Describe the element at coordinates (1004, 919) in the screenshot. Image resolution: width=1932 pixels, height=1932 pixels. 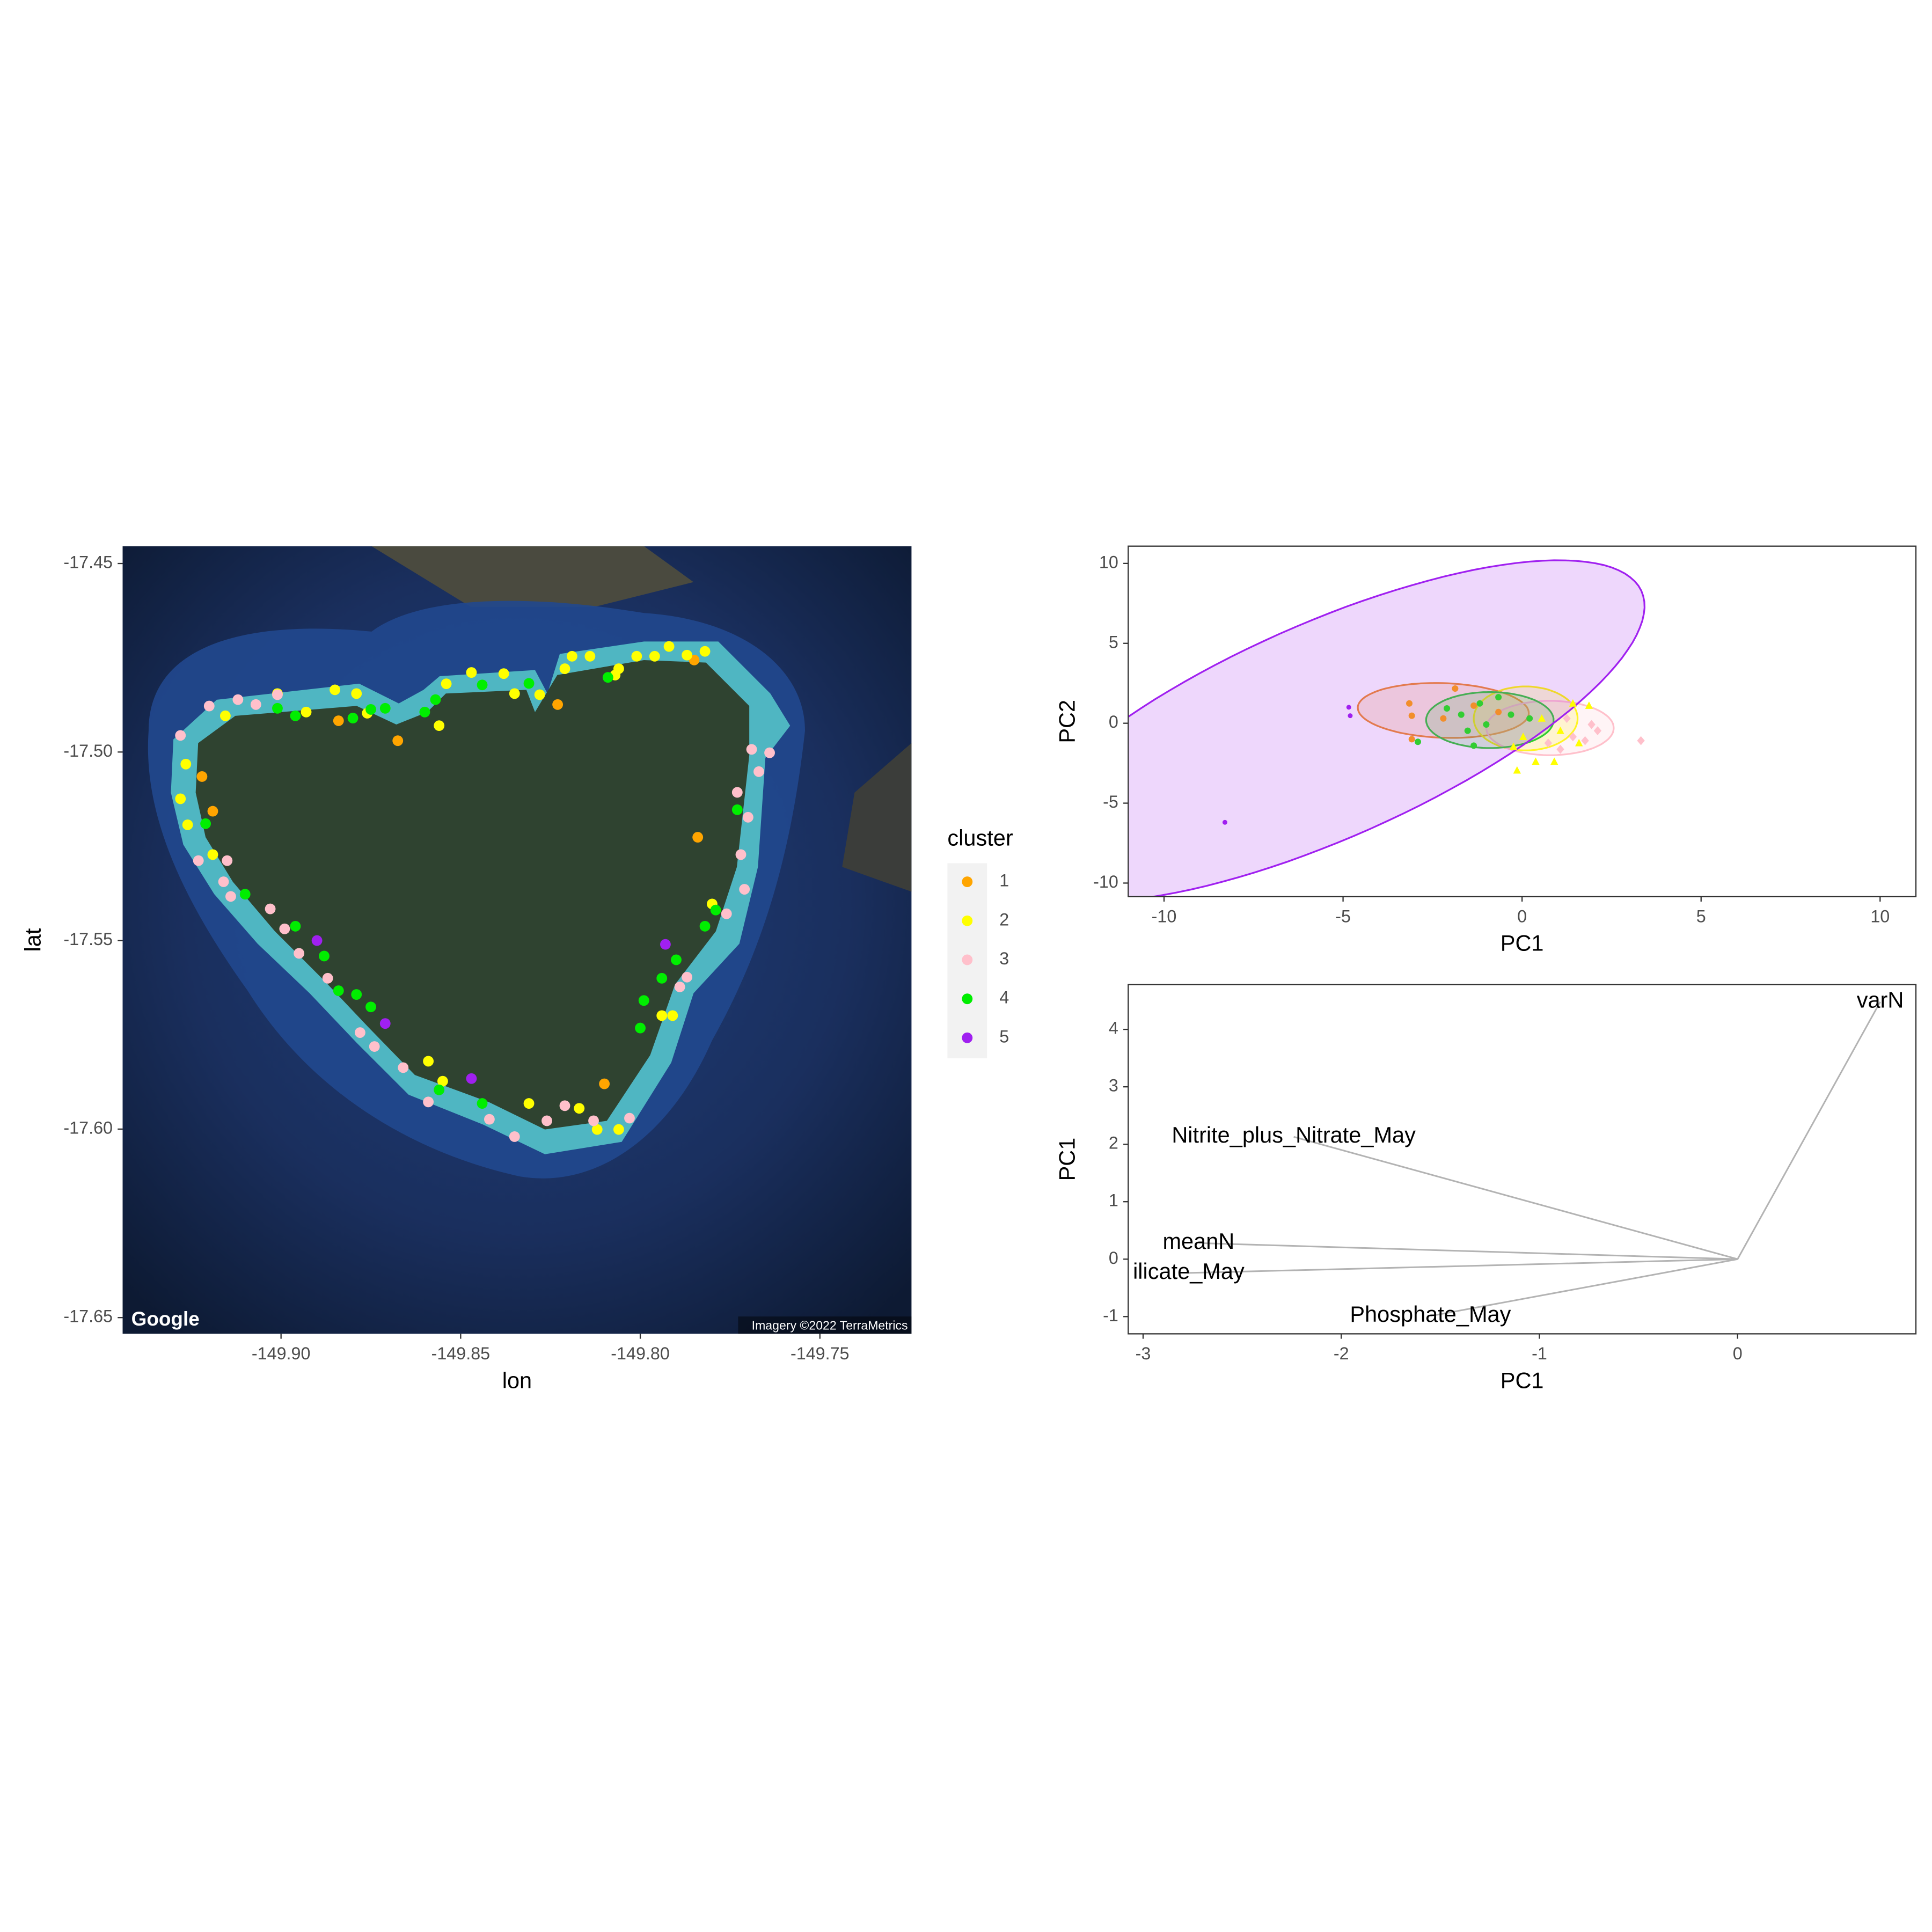
I see `legend-label: 2` at that location.